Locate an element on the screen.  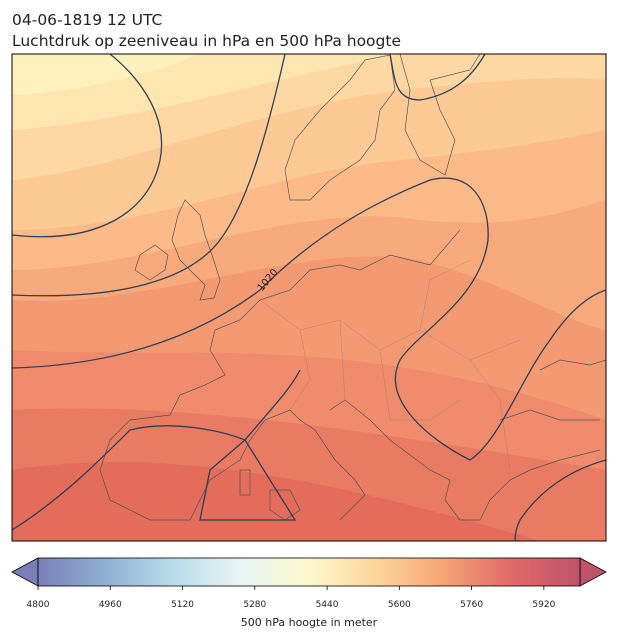
date: 04-06-1819 12 UTC is located at coordinates (87, 20).